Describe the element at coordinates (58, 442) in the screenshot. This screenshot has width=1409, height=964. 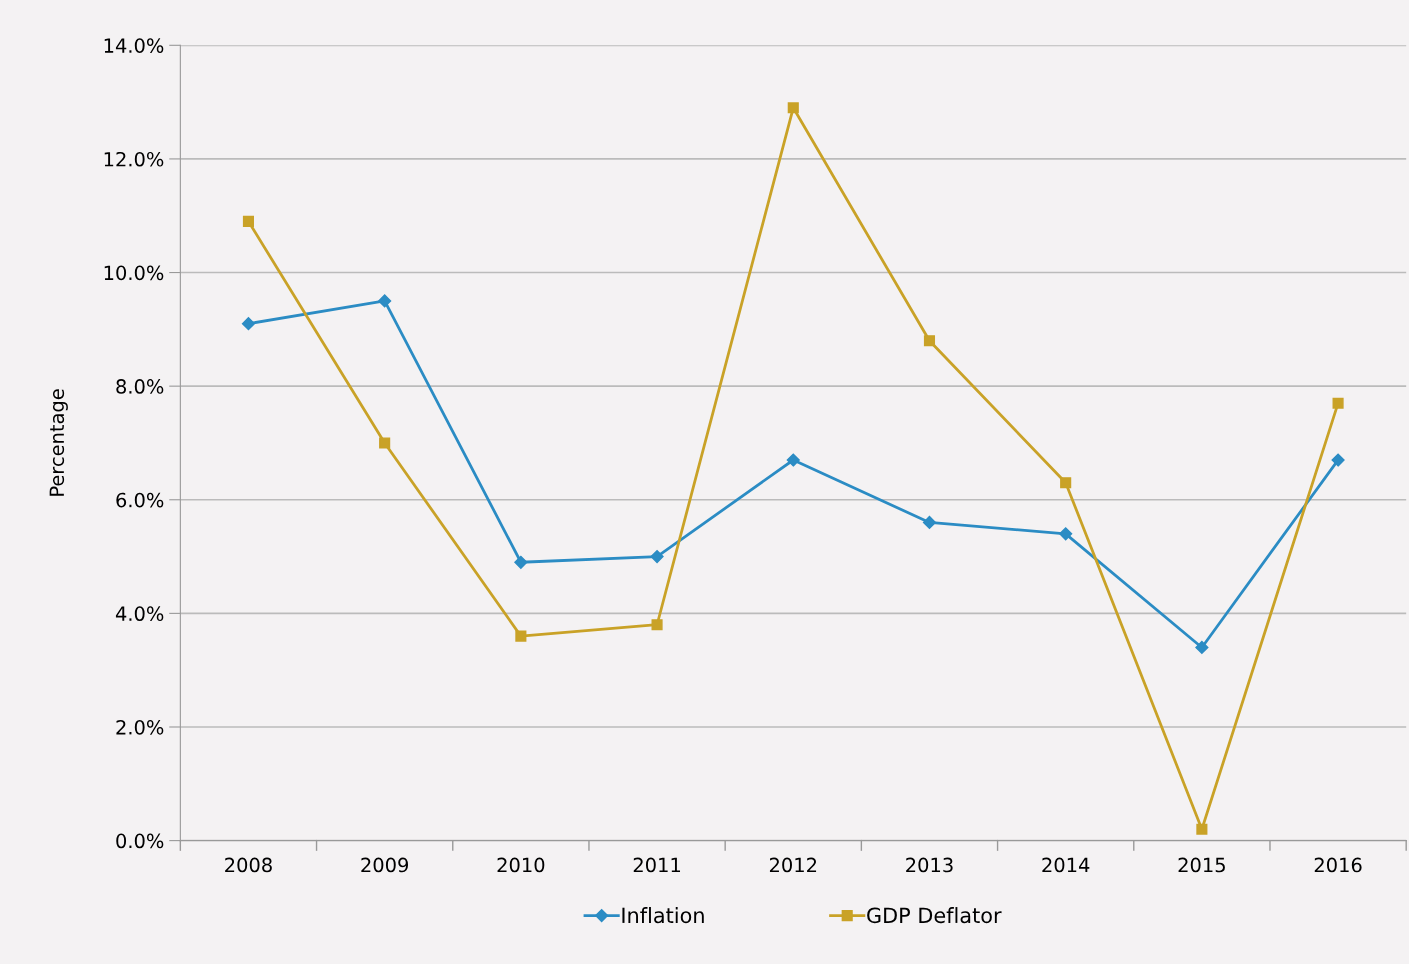
I see `y-axis-title: Percentage` at that location.